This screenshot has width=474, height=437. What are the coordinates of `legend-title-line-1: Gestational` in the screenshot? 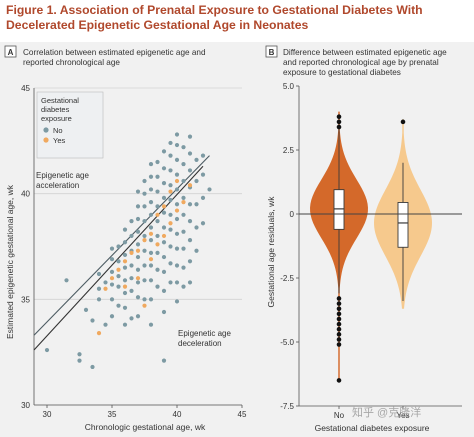 It's located at (60, 100).